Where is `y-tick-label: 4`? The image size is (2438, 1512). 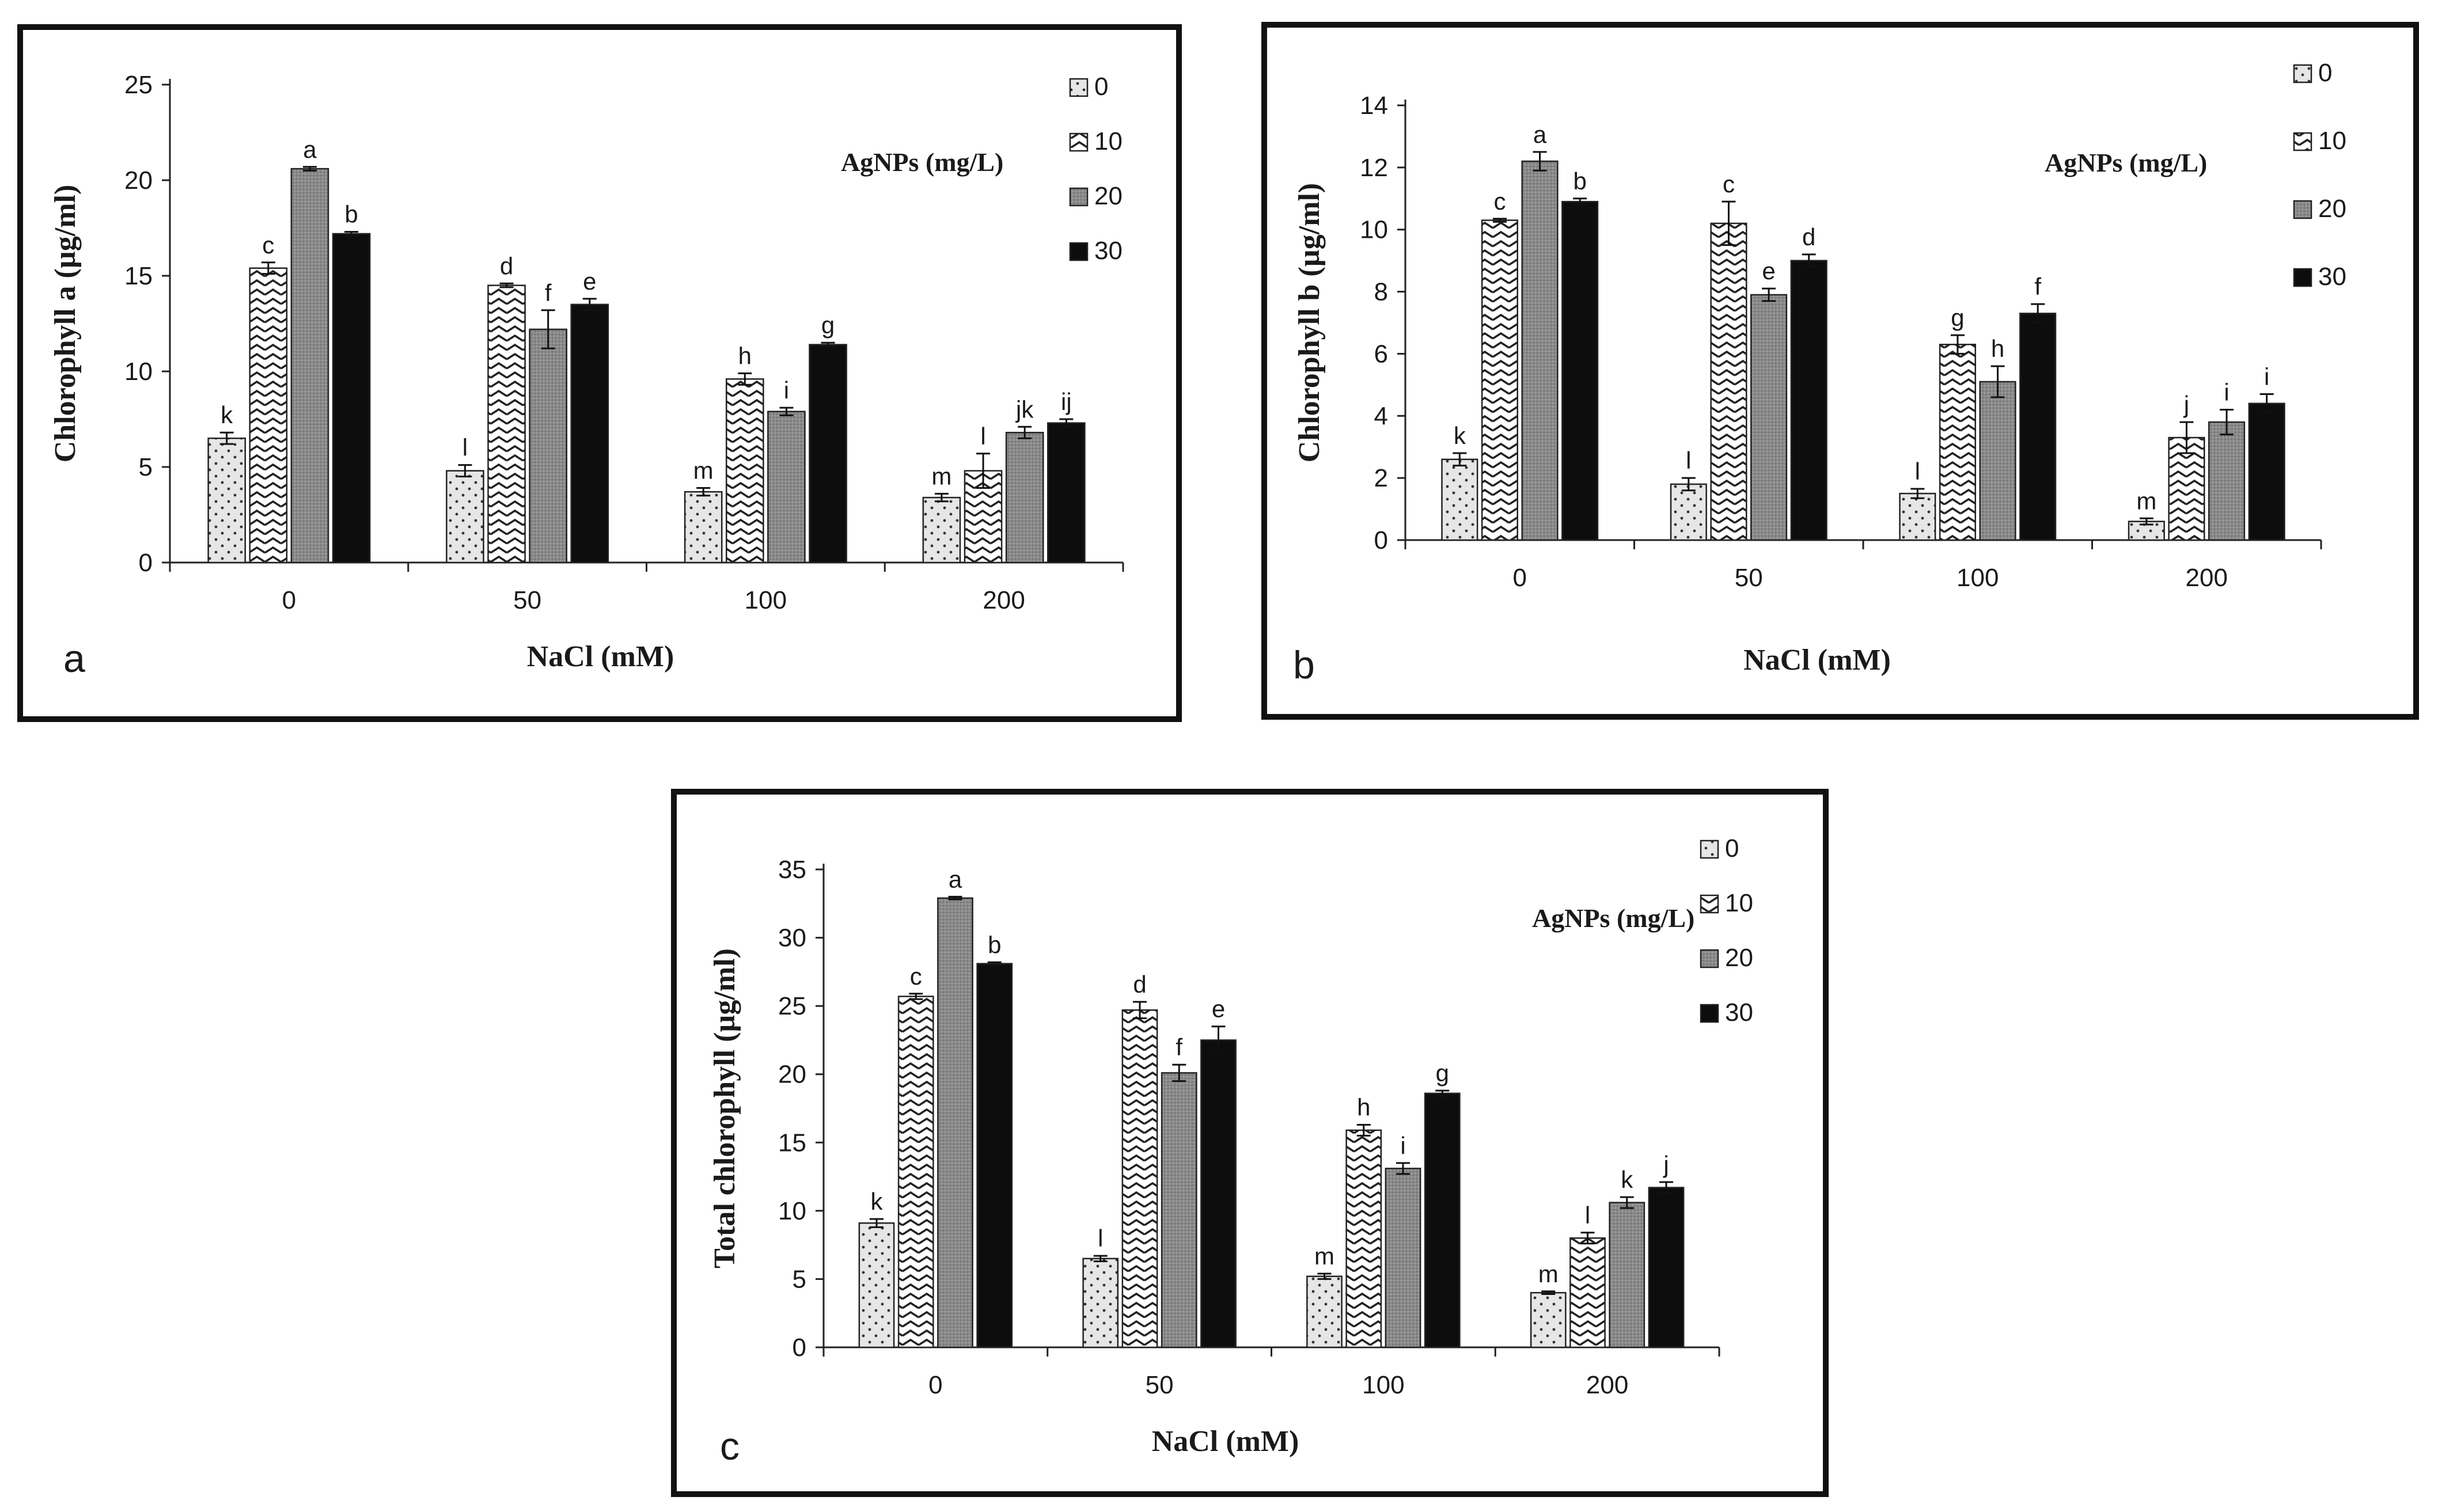
y-tick-label: 4 is located at coordinates (1381, 416).